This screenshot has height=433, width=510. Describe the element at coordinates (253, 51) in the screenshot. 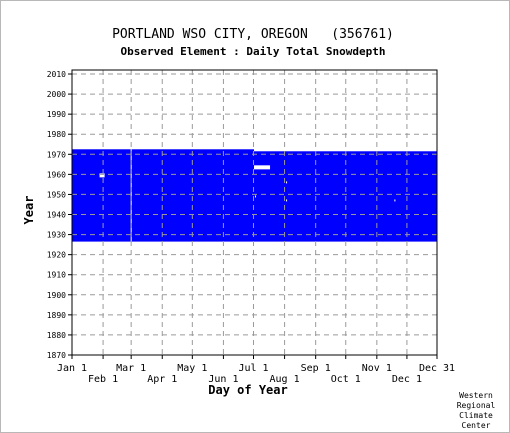

I see `chart-subtitle: Observed Element : Daily Total Snowdepth` at that location.